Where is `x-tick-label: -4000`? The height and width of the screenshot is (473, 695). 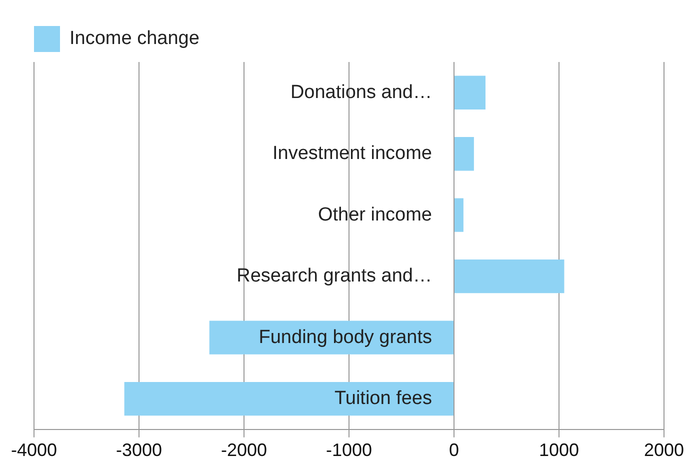 x-tick-label: -4000 is located at coordinates (34, 450).